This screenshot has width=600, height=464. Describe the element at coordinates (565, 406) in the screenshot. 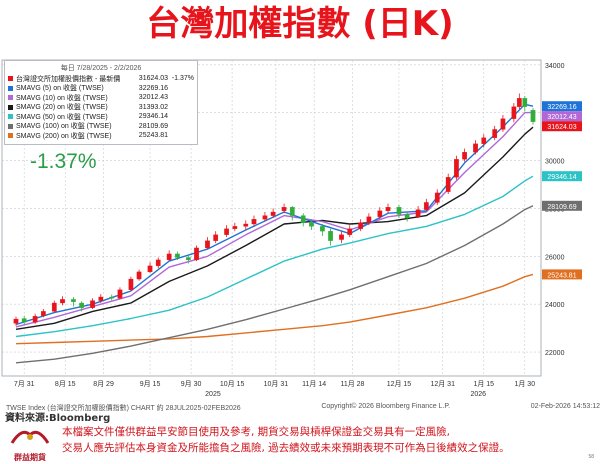

I see `footnote-right: 02-Feb-2026 14:53:12` at that location.